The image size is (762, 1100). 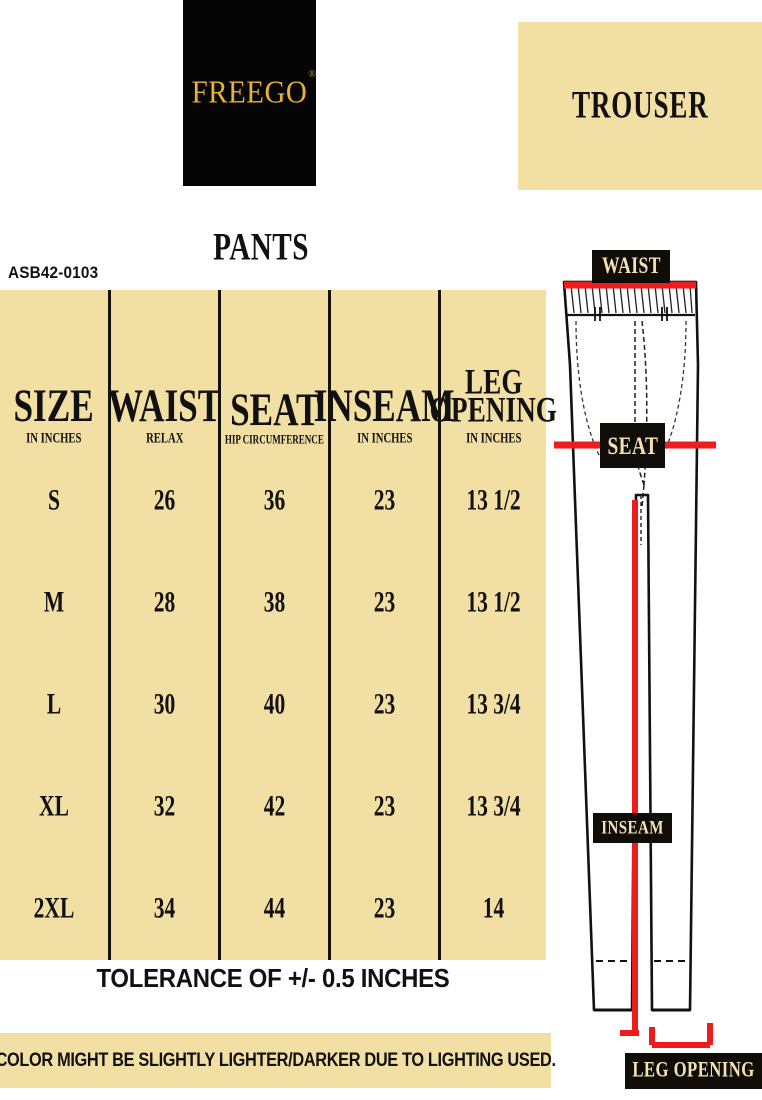 I want to click on column-header-size: SIZE IN INCHES, so click(x=54, y=370).